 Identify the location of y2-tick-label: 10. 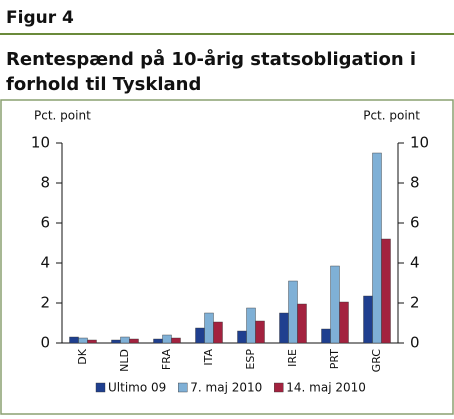
(419, 143).